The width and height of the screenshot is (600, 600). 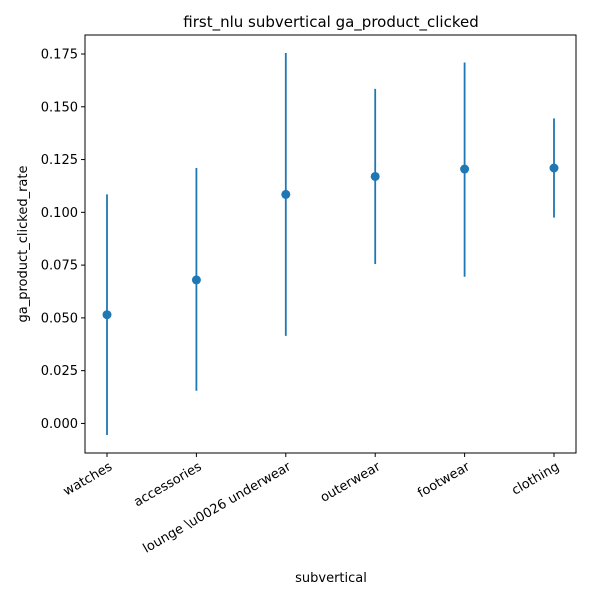 What do you see at coordinates (330, 22) in the screenshot?
I see `chart-title: first_nlu subvertical ga_product_clicked` at bounding box center [330, 22].